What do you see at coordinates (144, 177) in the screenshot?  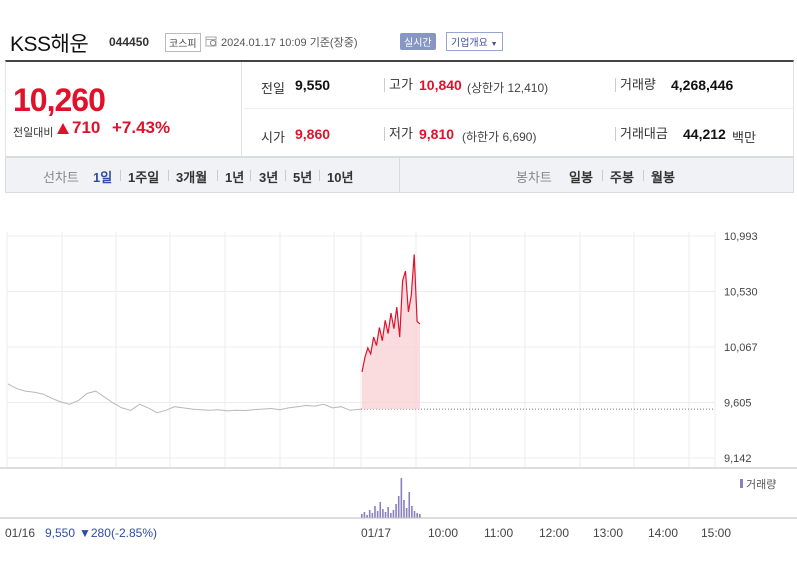 I see `tab-1-week: 1주일` at bounding box center [144, 177].